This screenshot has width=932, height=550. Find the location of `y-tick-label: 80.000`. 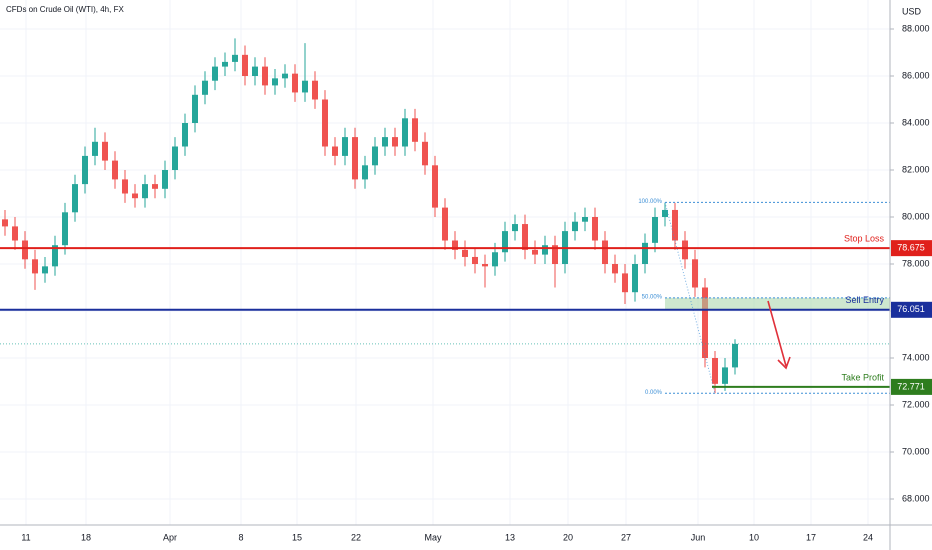

y-tick-label: 80.000 is located at coordinates (916, 216).